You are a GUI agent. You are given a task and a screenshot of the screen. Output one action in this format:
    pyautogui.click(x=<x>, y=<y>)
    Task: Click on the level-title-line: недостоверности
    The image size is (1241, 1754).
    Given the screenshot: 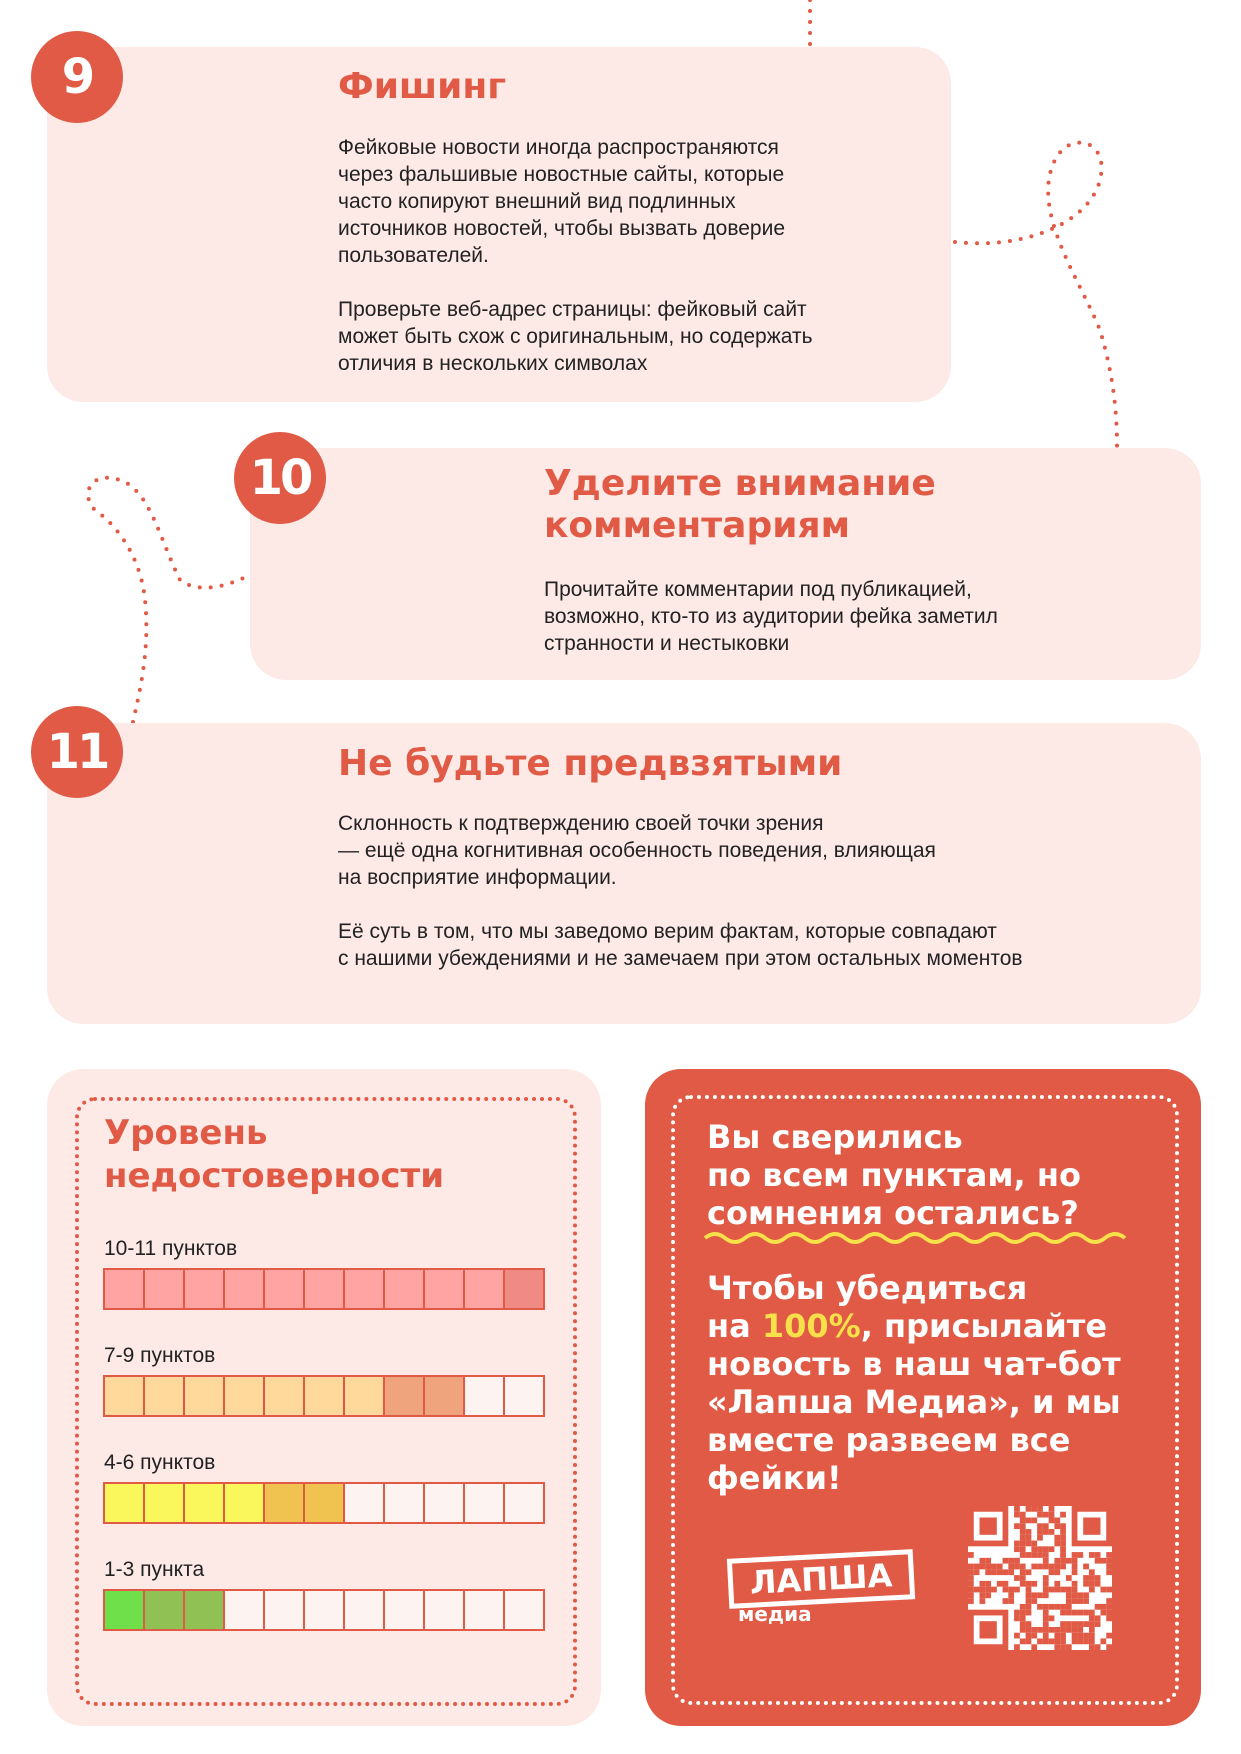 What is the action you would take?
    pyautogui.click(x=274, y=1176)
    